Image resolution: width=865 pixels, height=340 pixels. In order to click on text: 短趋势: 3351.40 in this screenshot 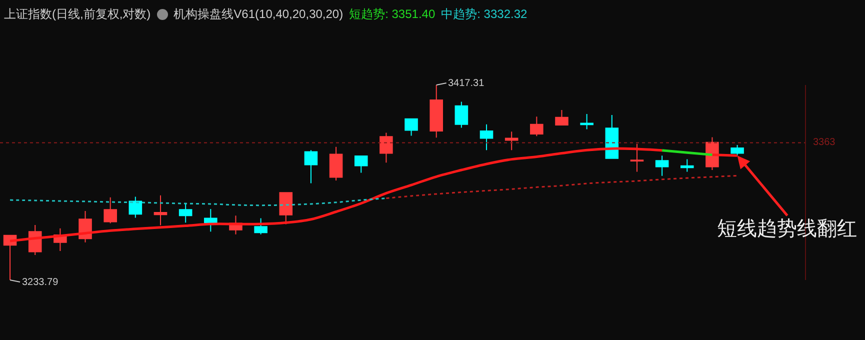, I will do `click(392, 14)`.